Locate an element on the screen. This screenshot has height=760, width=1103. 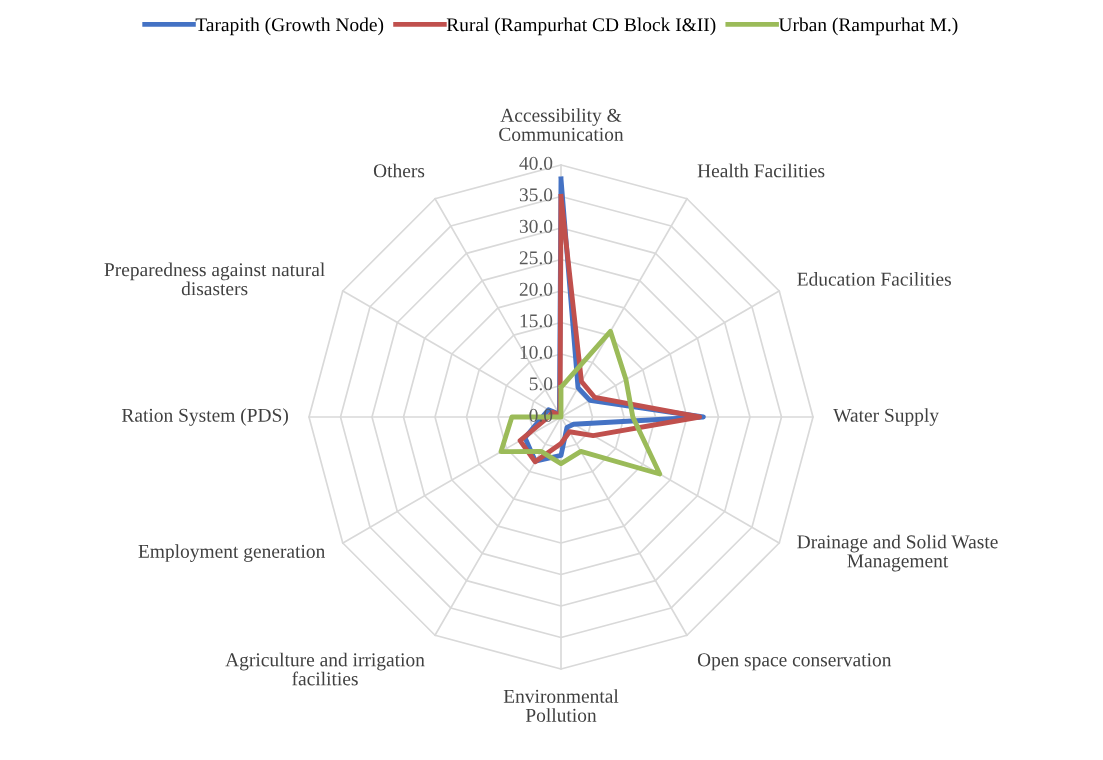
y-tick-label: 15.0 is located at coordinates (536, 321).